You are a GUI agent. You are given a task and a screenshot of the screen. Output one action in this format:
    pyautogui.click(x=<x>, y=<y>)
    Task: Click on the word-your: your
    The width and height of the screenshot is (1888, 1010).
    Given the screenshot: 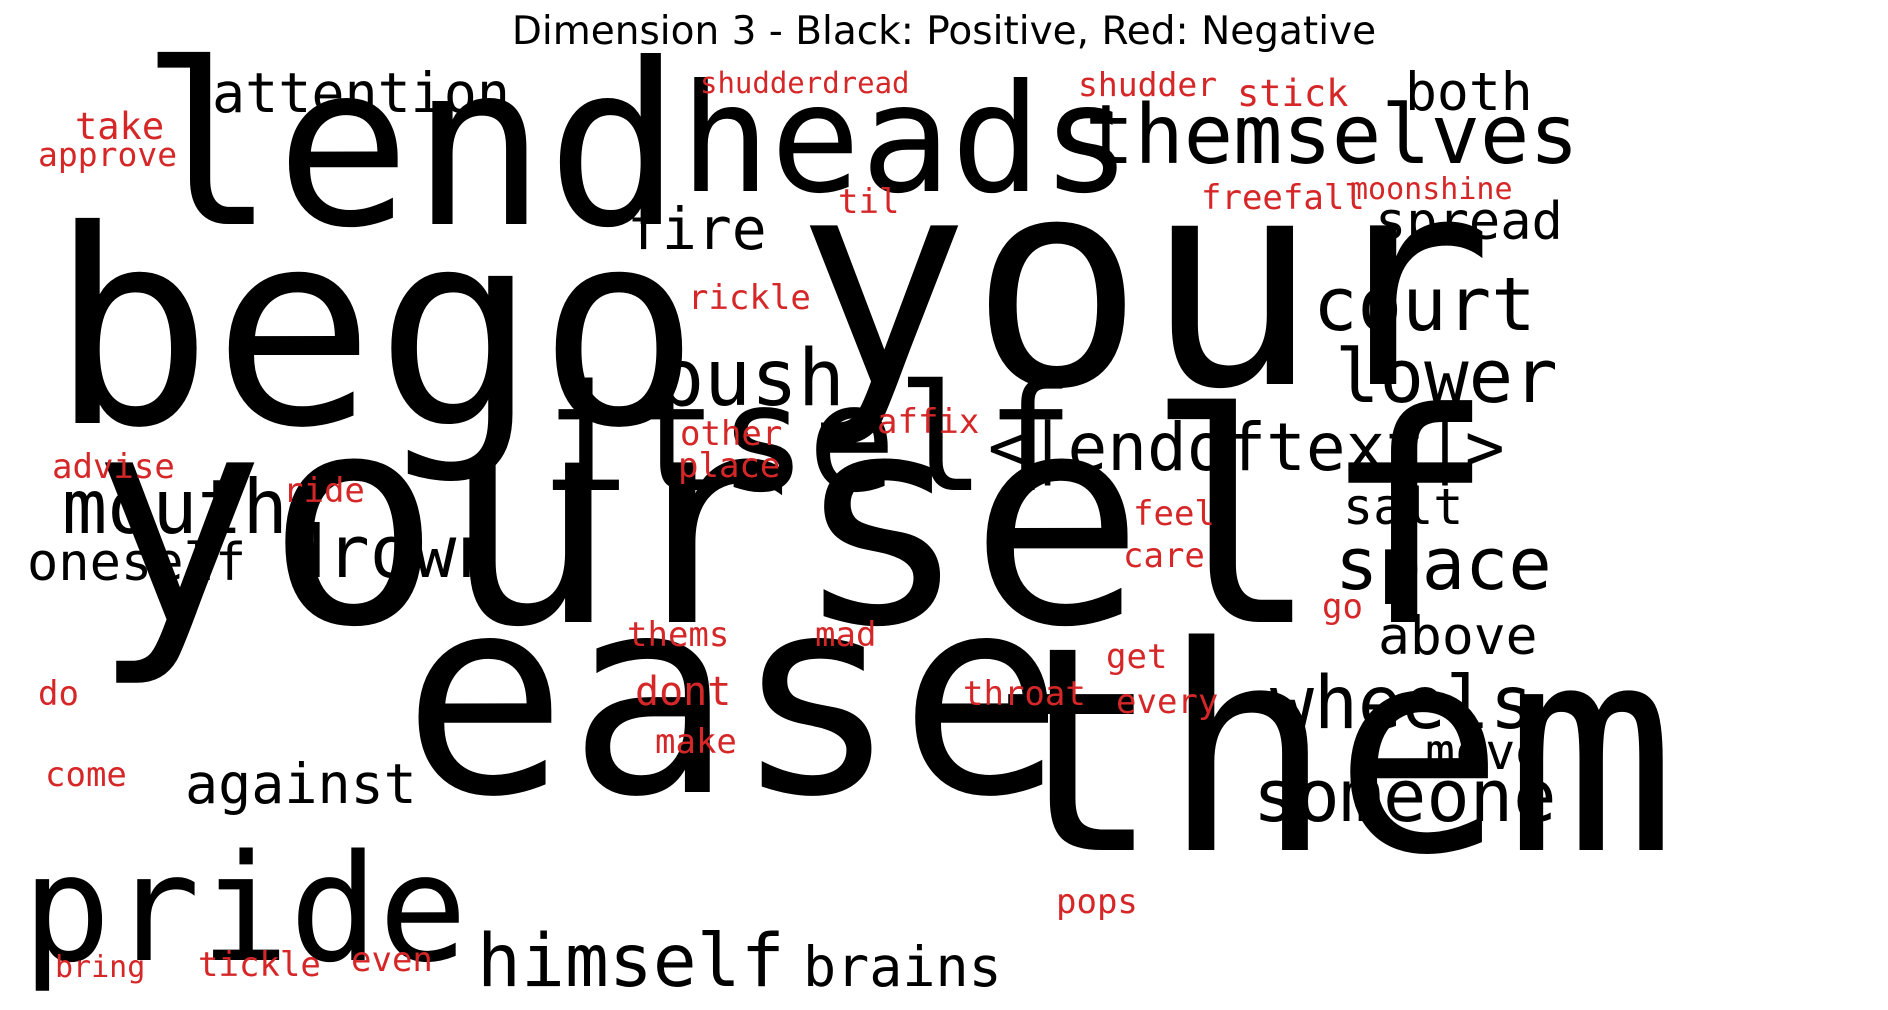 What is the action you would take?
    pyautogui.click(x=1144, y=284)
    